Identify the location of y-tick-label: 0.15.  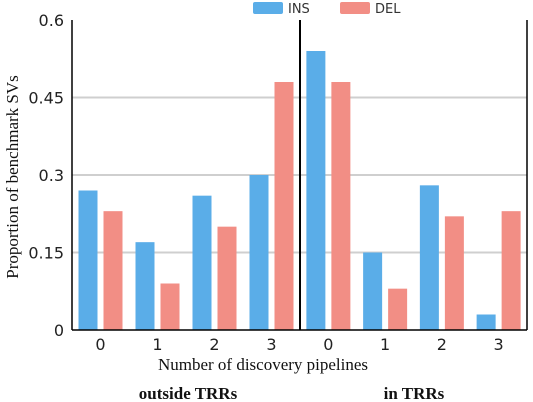
(46, 253).